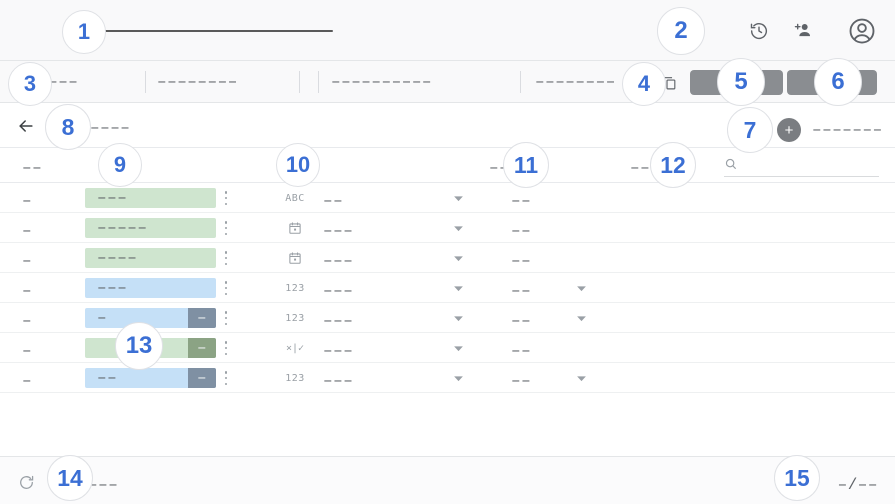 Image resolution: width=895 pixels, height=504 pixels. Describe the element at coordinates (70, 478) in the screenshot. I see `callout-marker-14: 14` at that location.